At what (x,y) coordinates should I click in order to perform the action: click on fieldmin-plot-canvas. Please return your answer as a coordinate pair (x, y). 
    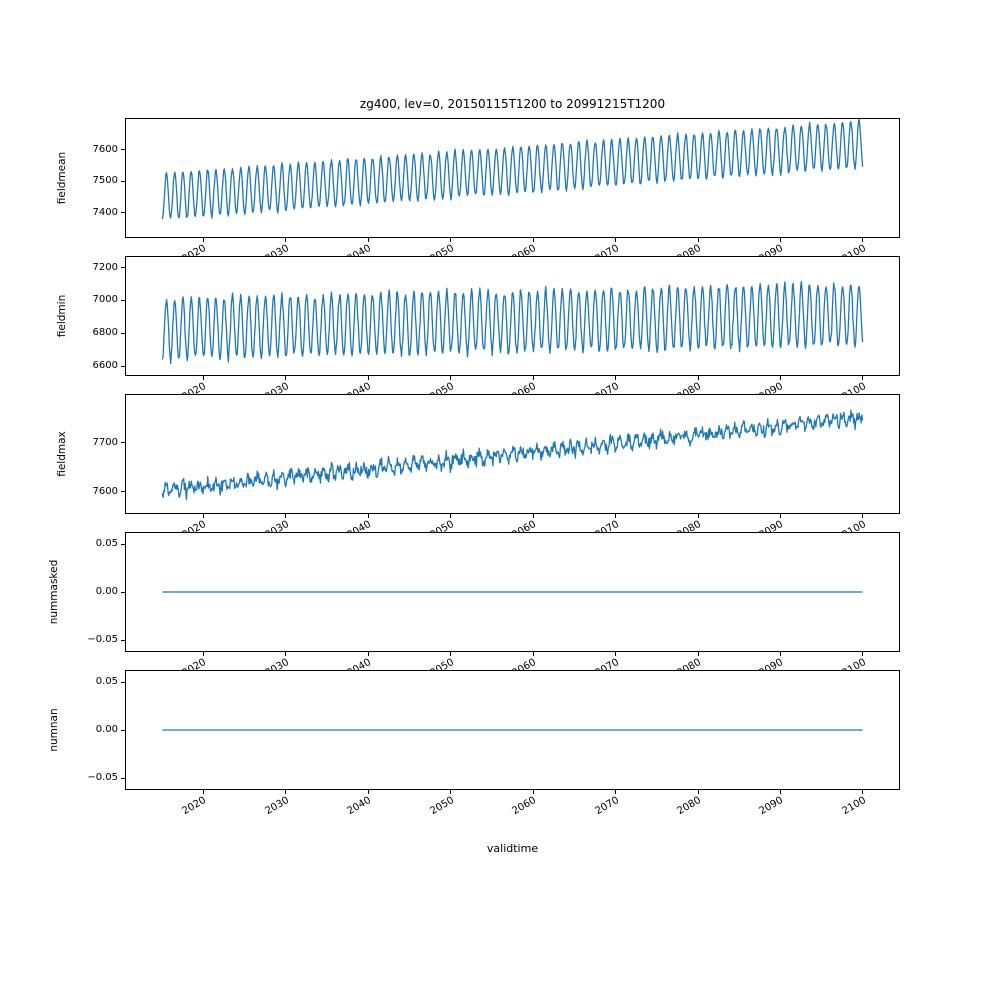
    Looking at the image, I should click on (512, 316).